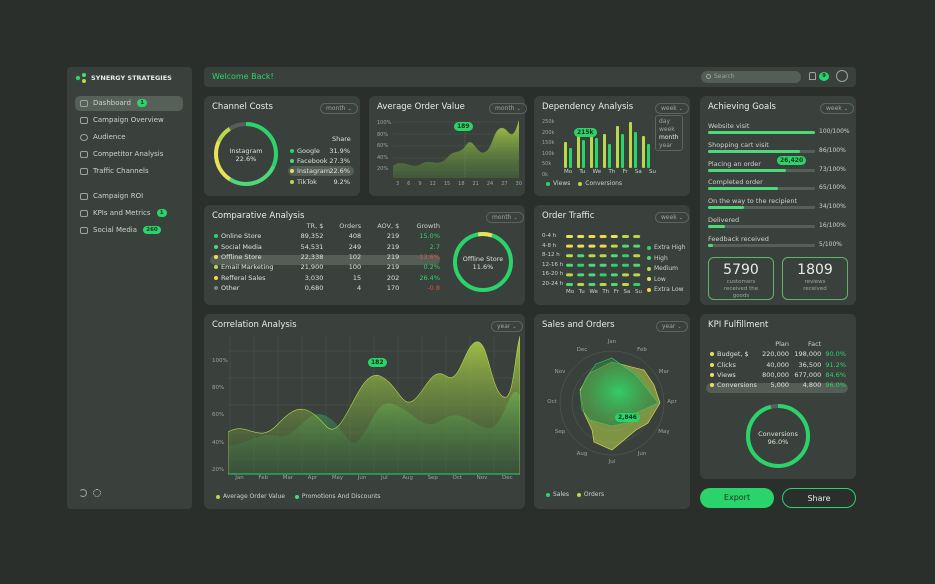 Image resolution: width=935 pixels, height=584 pixels. What do you see at coordinates (741, 289) in the screenshot?
I see `stat-label: customers received the goods` at bounding box center [741, 289].